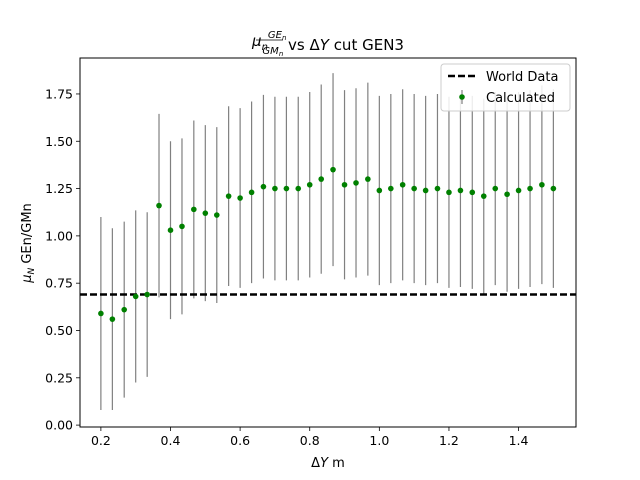 The width and height of the screenshot is (640, 480). I want to click on x-axis-ticks: 0.2 0.4 0.6 0.8 1.0 1.2 1.4, so click(310, 437).